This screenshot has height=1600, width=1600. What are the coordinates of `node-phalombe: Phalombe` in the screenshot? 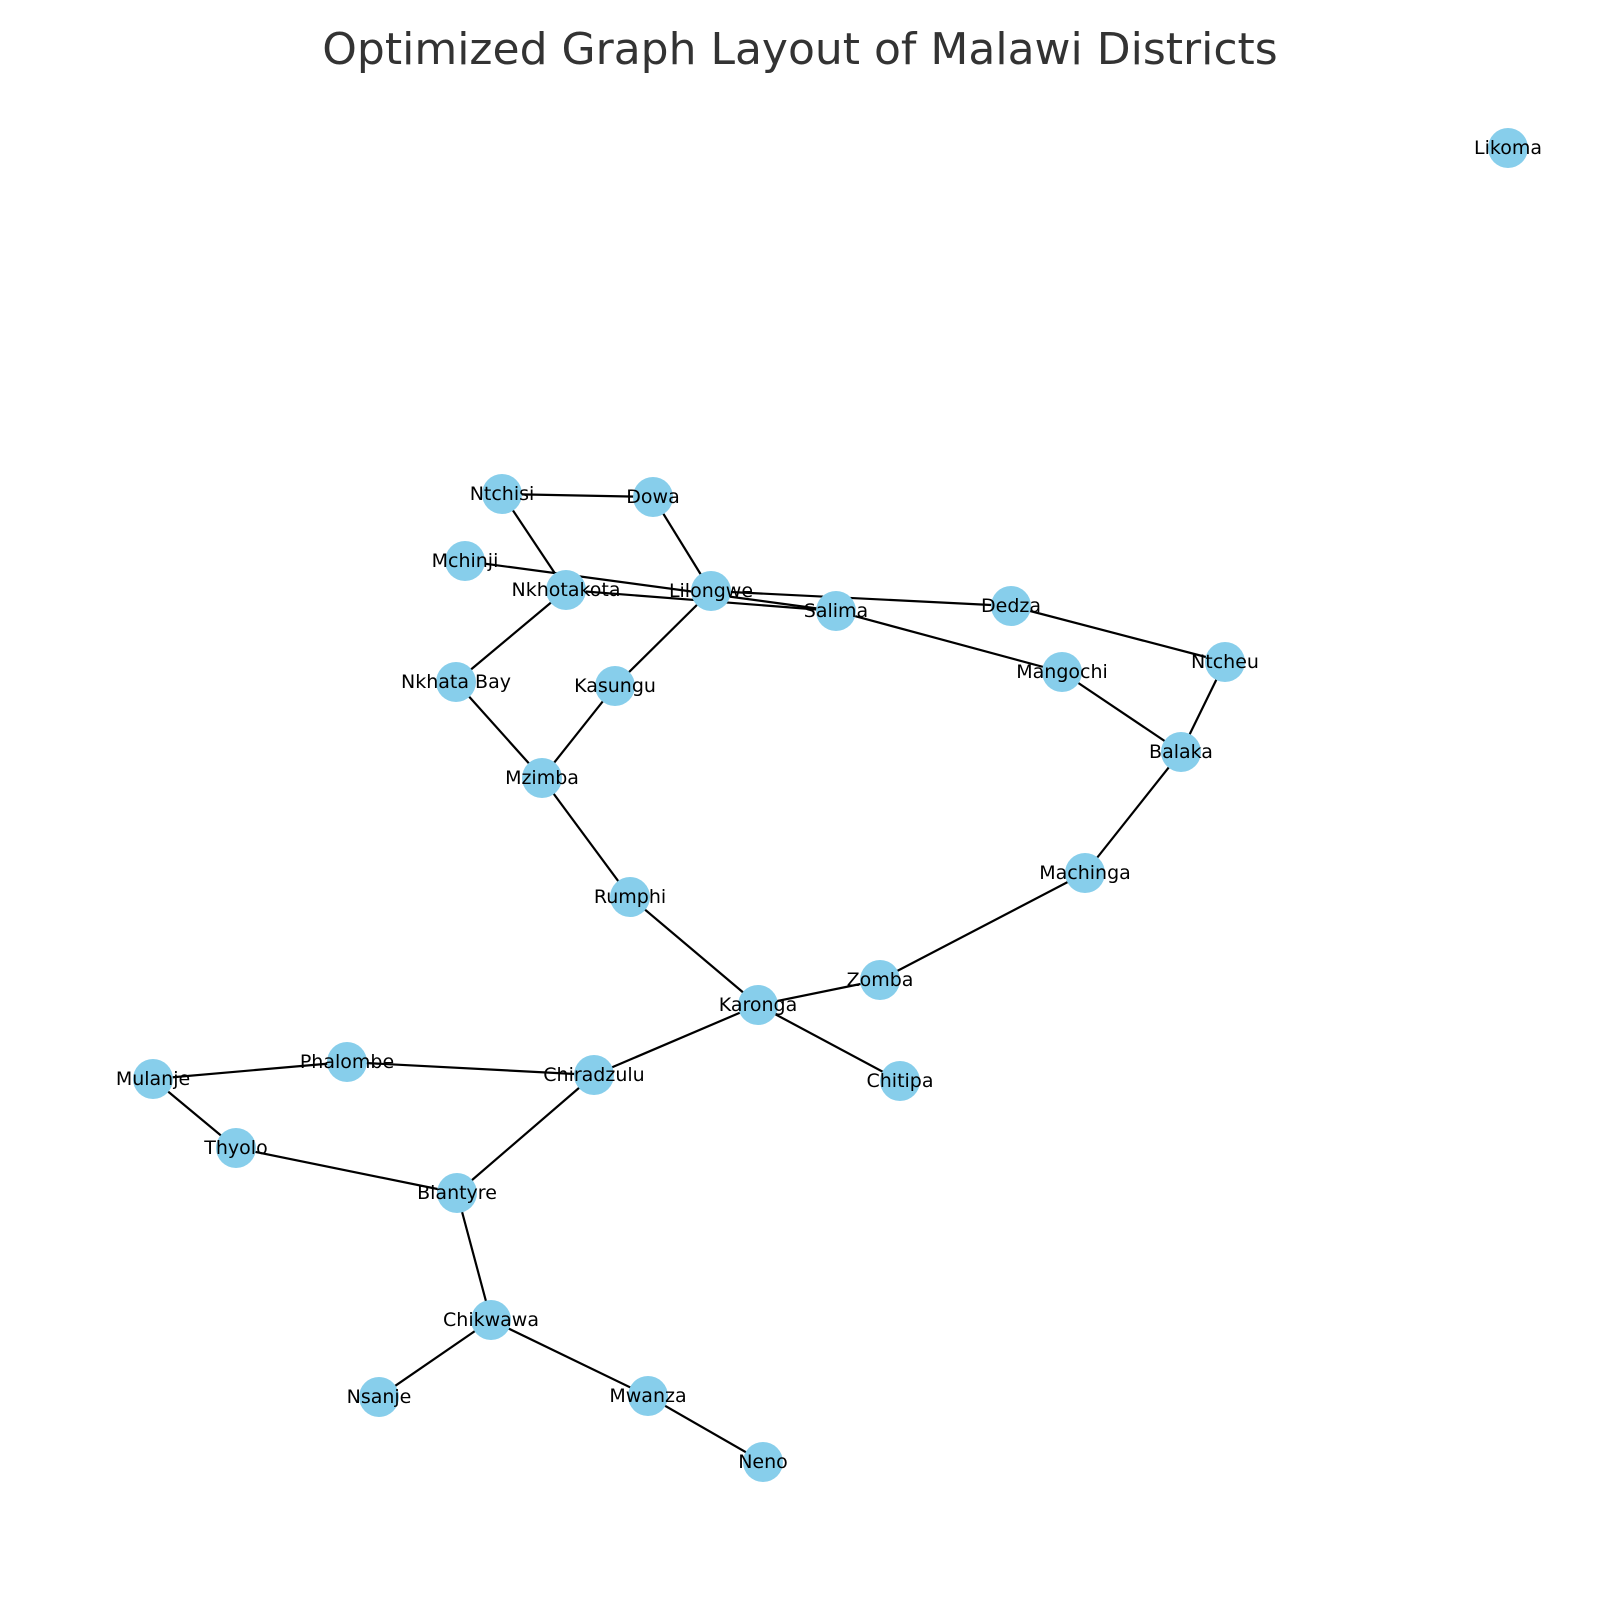 It's located at (347, 1062).